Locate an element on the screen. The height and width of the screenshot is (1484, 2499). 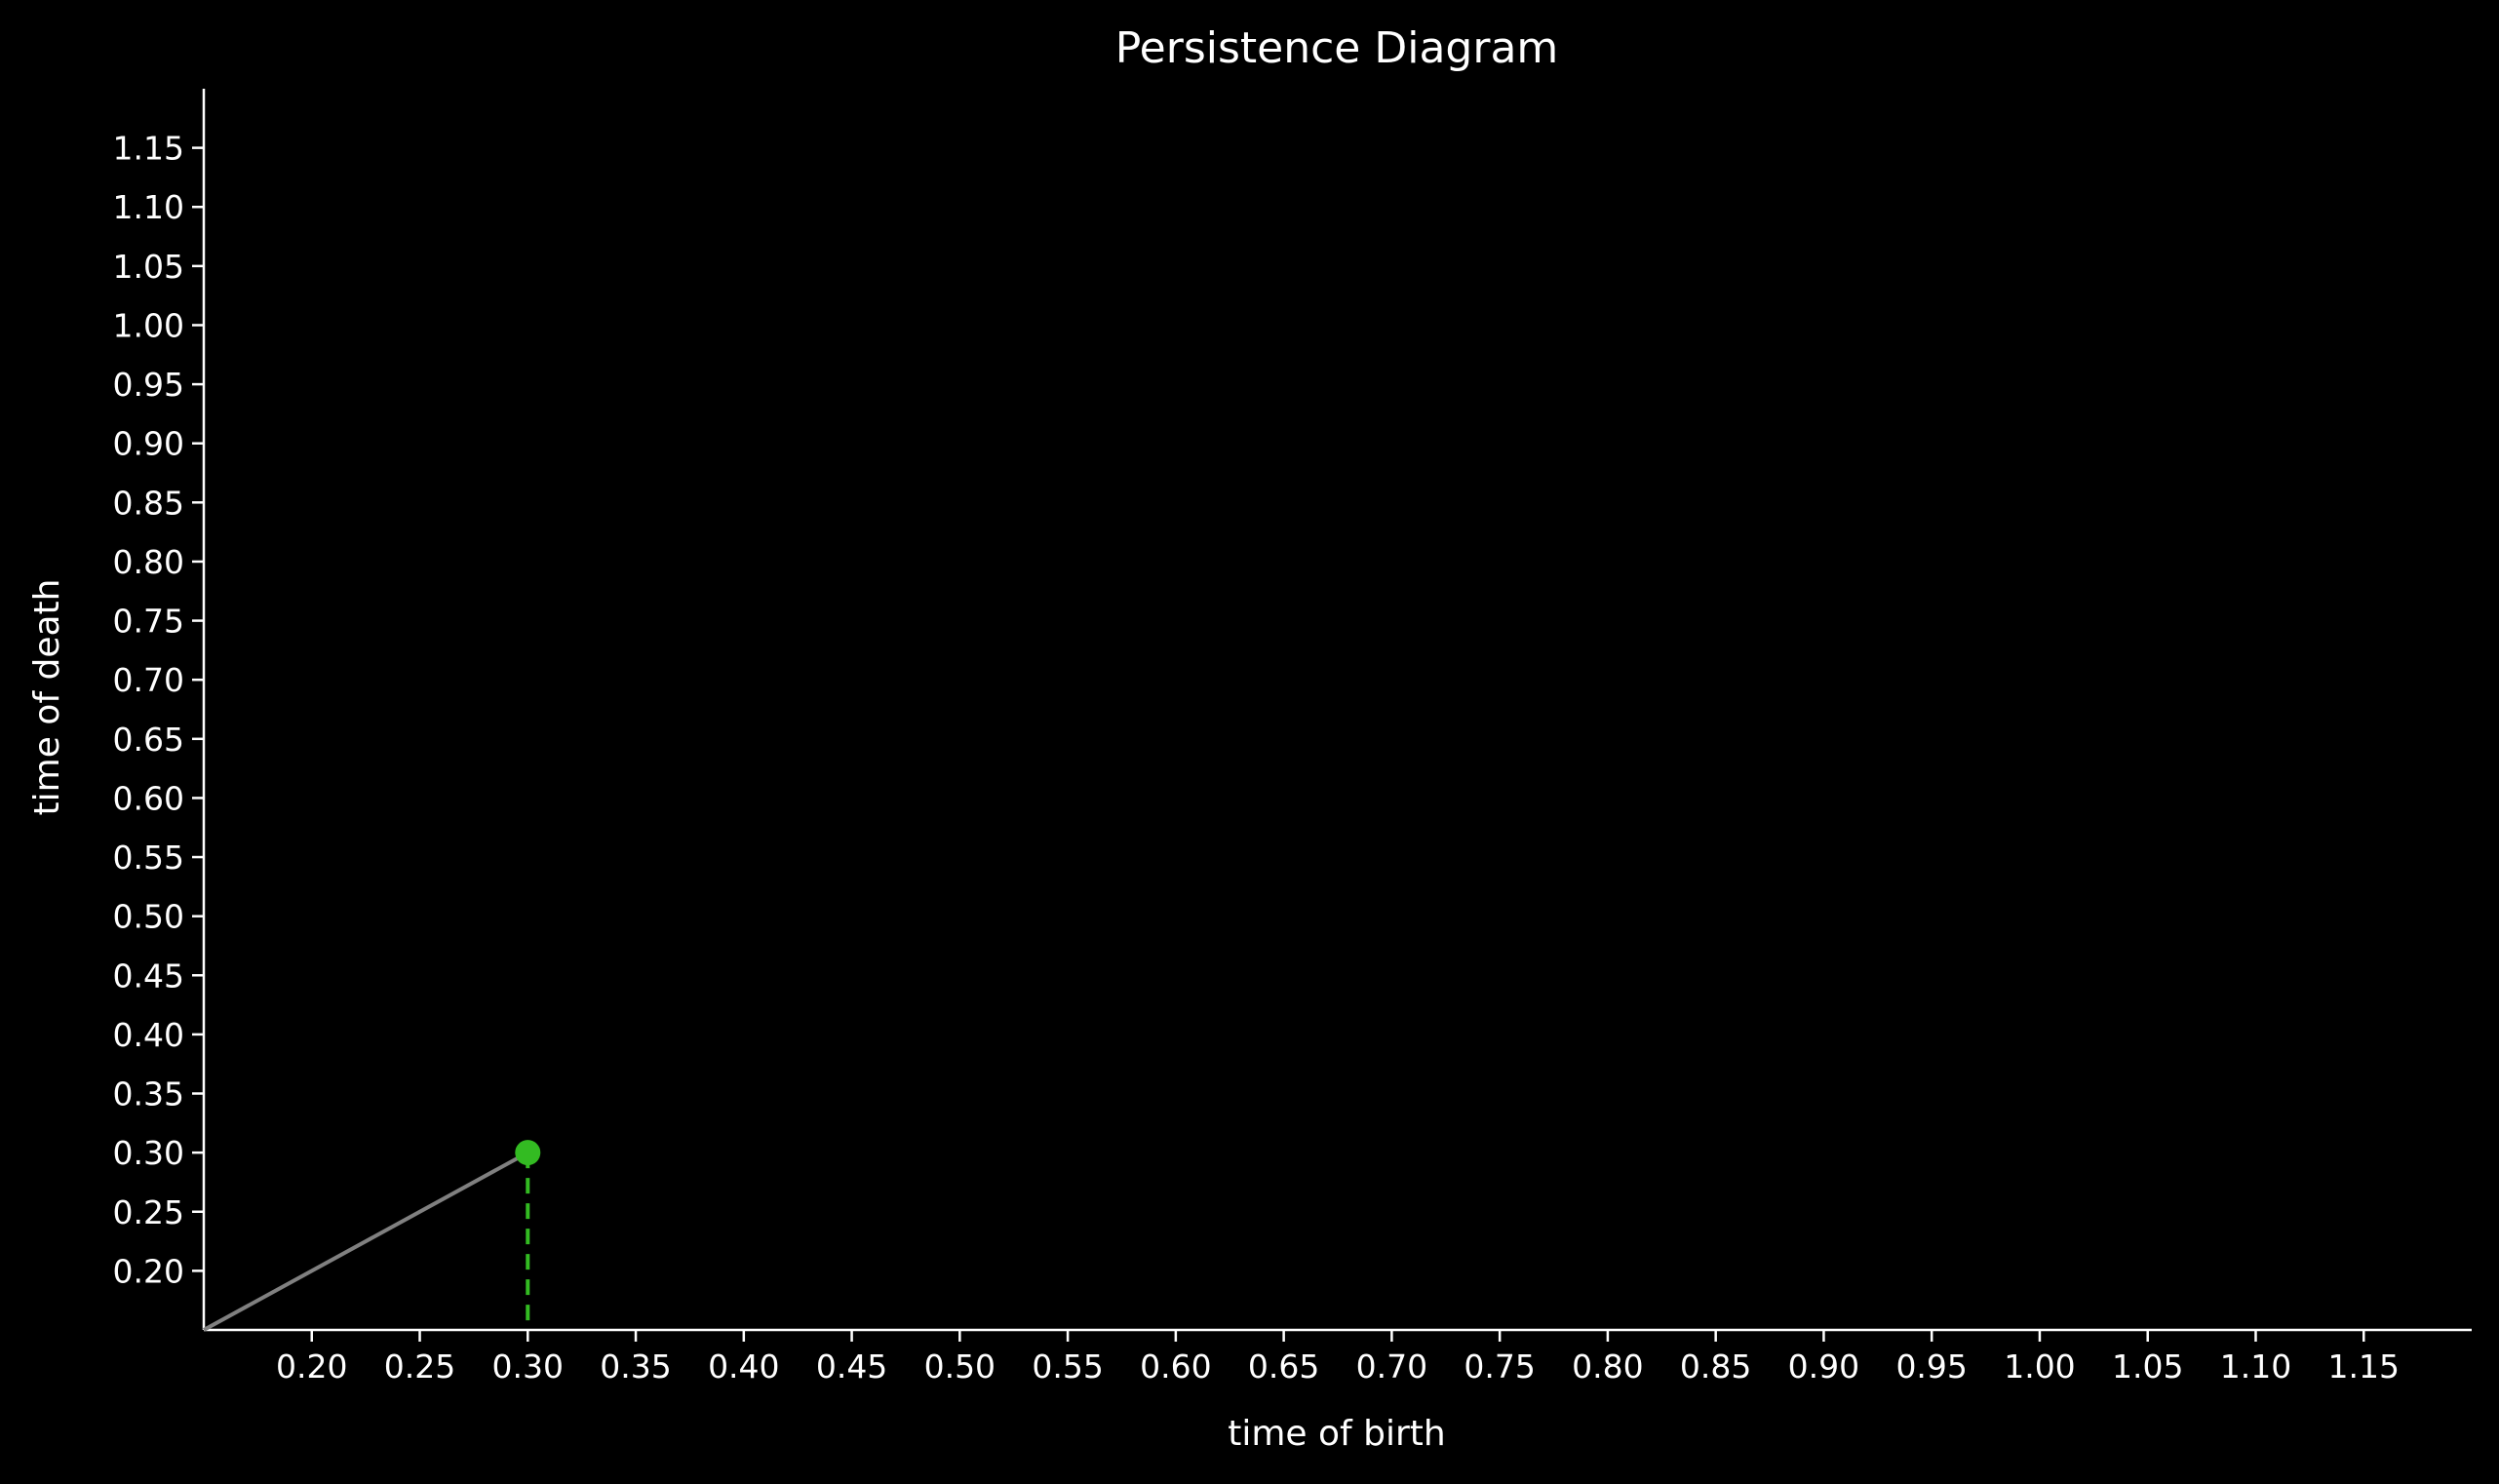
y-tick-label: 1.05 is located at coordinates (149, 267).